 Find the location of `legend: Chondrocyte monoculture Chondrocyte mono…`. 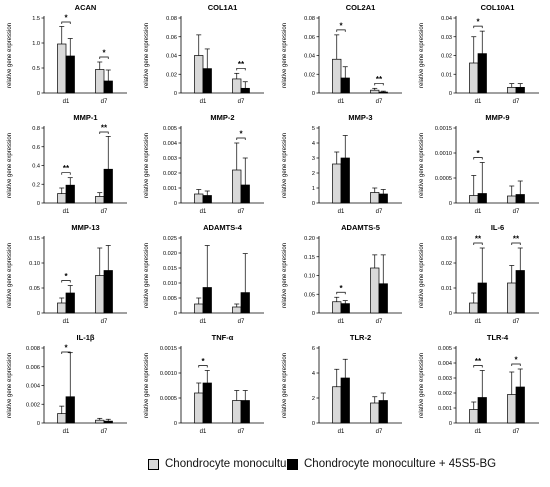

legend: Chondrocyte monoculture Chondrocyte mono… is located at coordinates (275, 464).